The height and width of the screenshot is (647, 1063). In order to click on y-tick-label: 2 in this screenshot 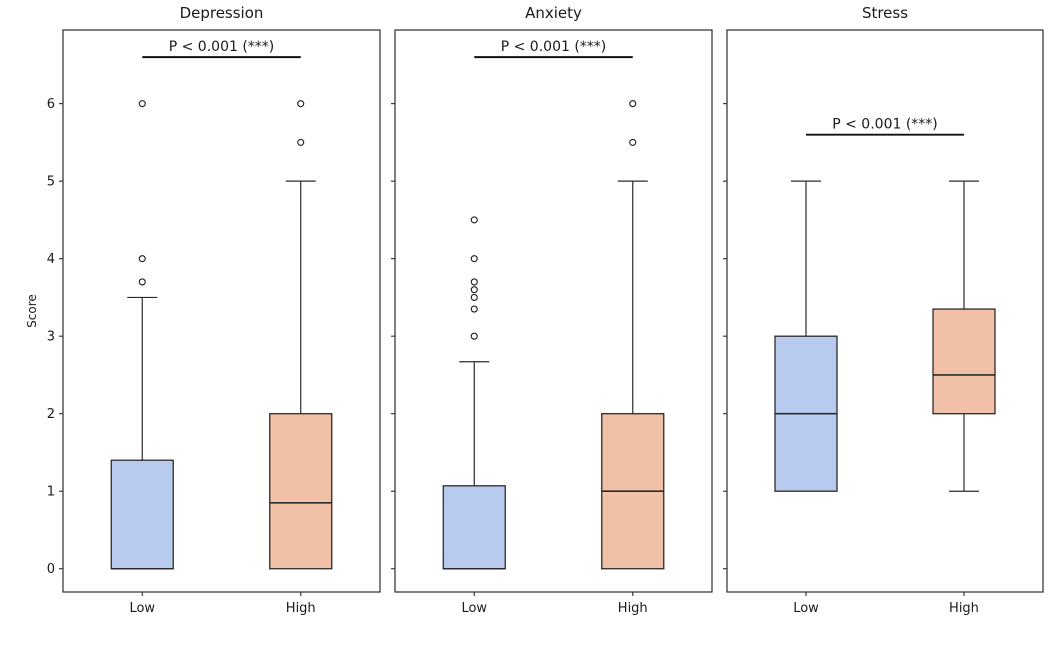, I will do `click(51, 414)`.